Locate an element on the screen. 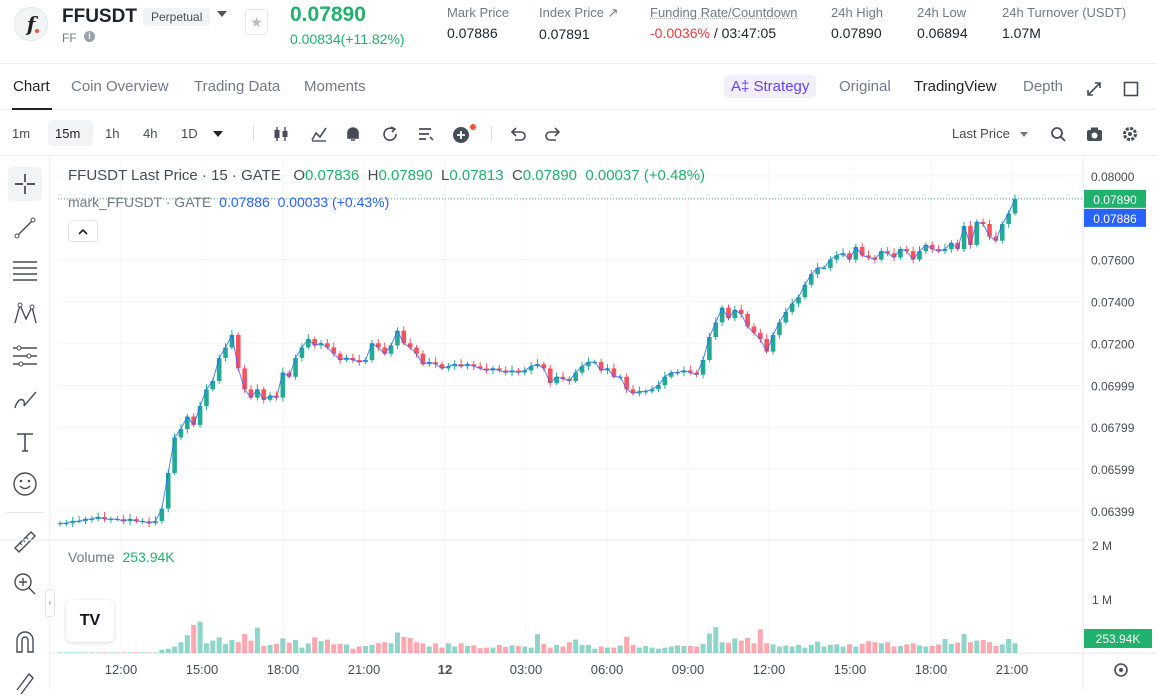  camera-icon is located at coordinates (1094, 134).